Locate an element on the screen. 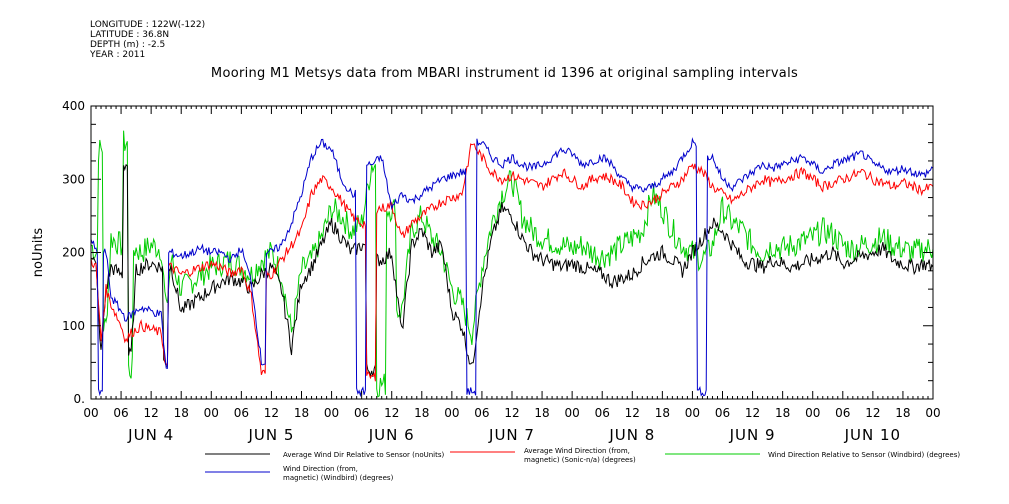  legend-entry: Average Wind Direction (from, is located at coordinates (577, 451).